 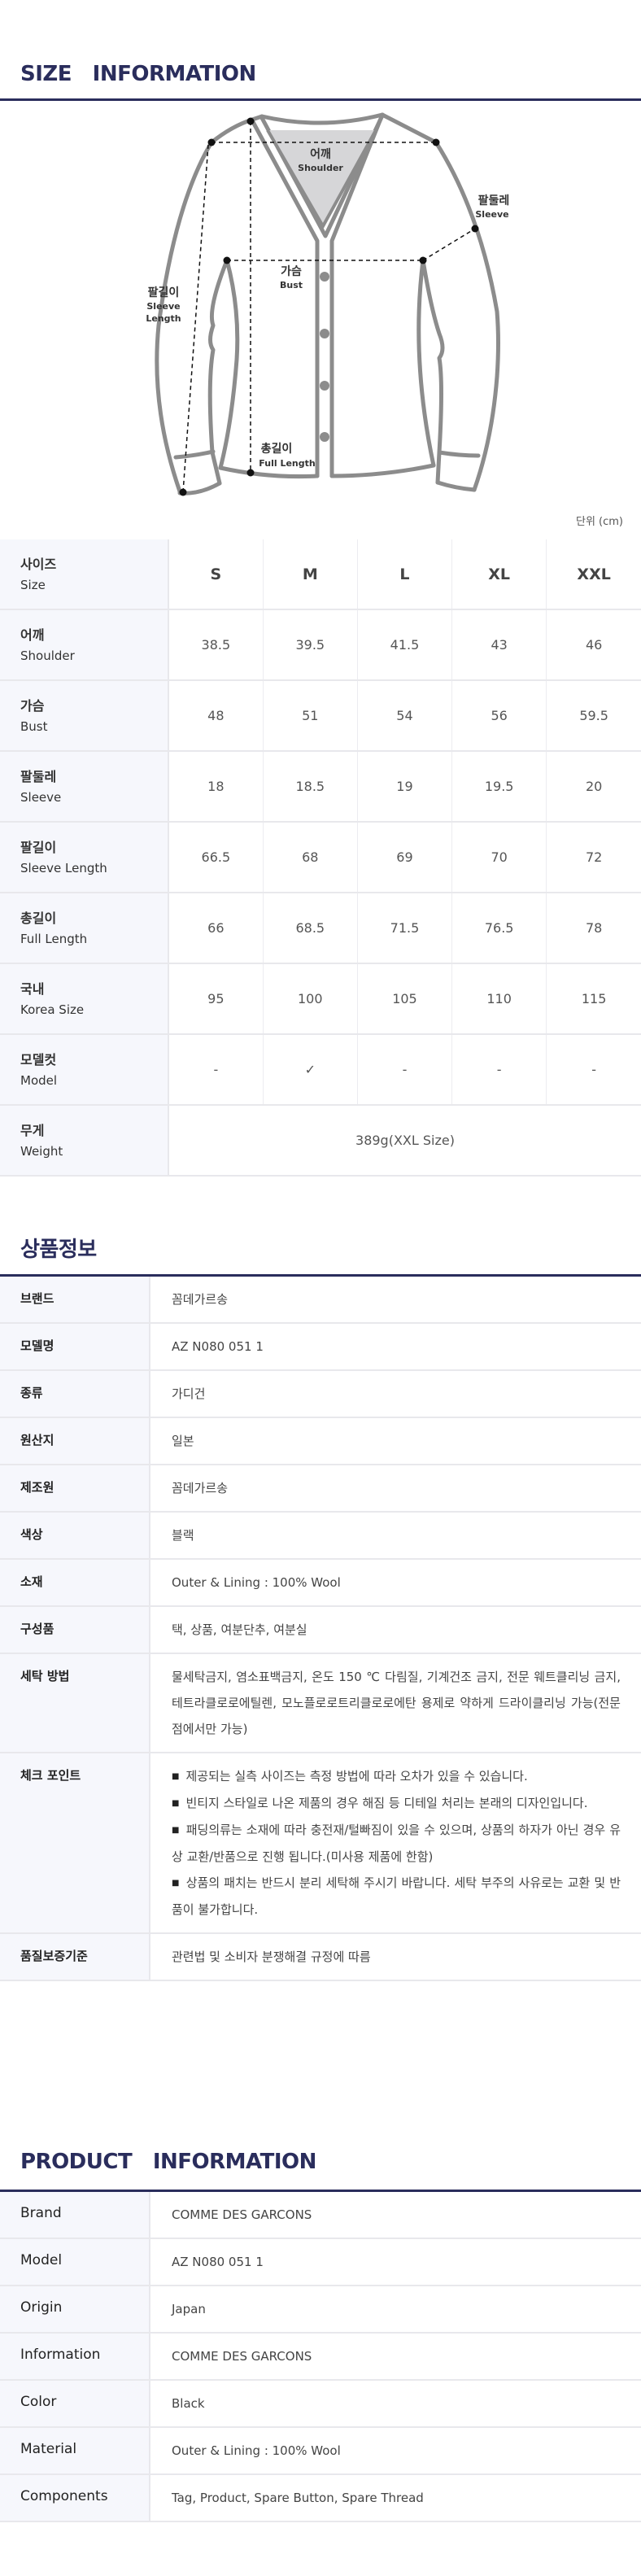 I want to click on size-value-s: 48, so click(x=216, y=716).